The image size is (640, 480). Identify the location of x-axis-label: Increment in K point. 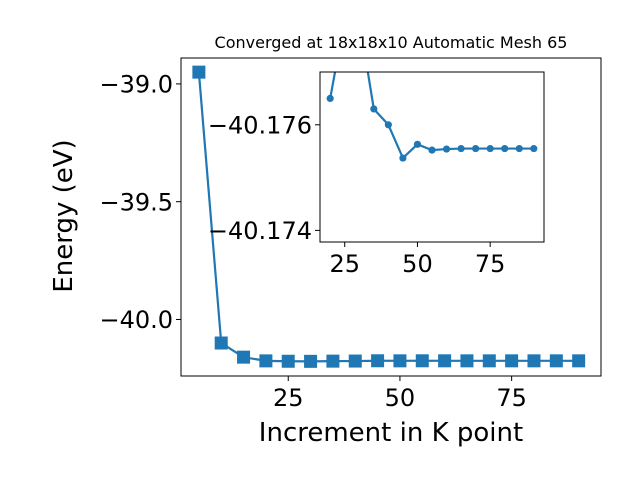
(391, 433).